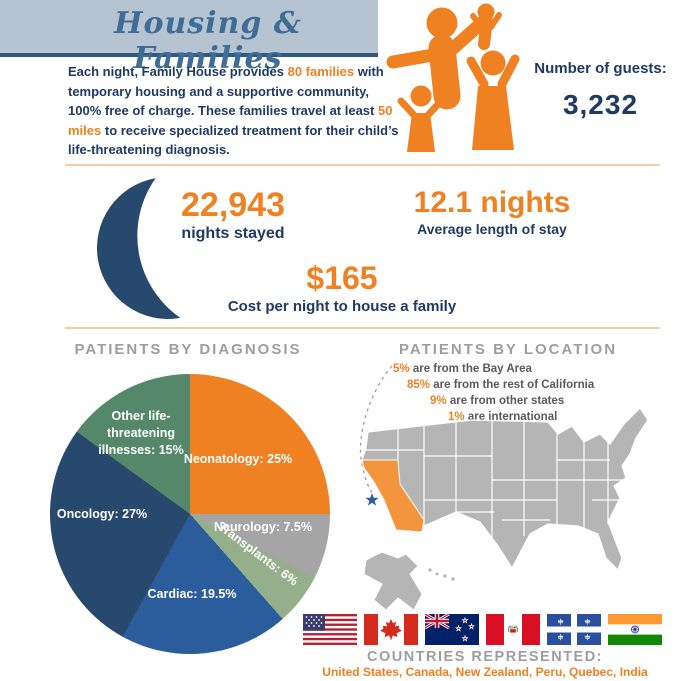 The height and width of the screenshot is (681, 677). I want to click on stat-nights-stayed: 22,943 nights stayed, so click(233, 214).